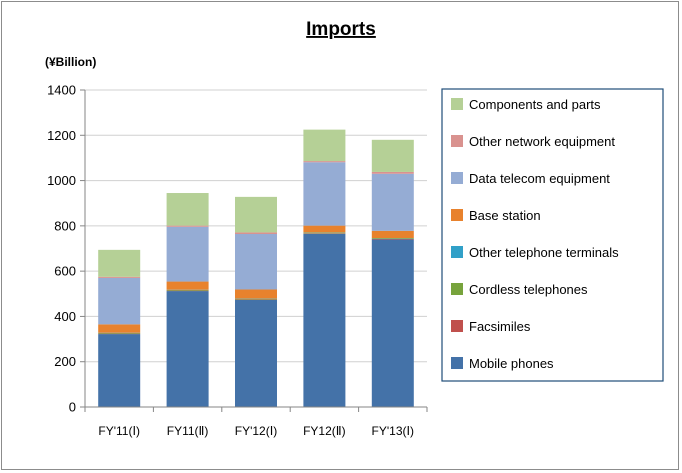 The width and height of the screenshot is (682, 473). What do you see at coordinates (324, 431) in the screenshot?
I see `x-tick-label: FY12(Ⅱ)` at bounding box center [324, 431].